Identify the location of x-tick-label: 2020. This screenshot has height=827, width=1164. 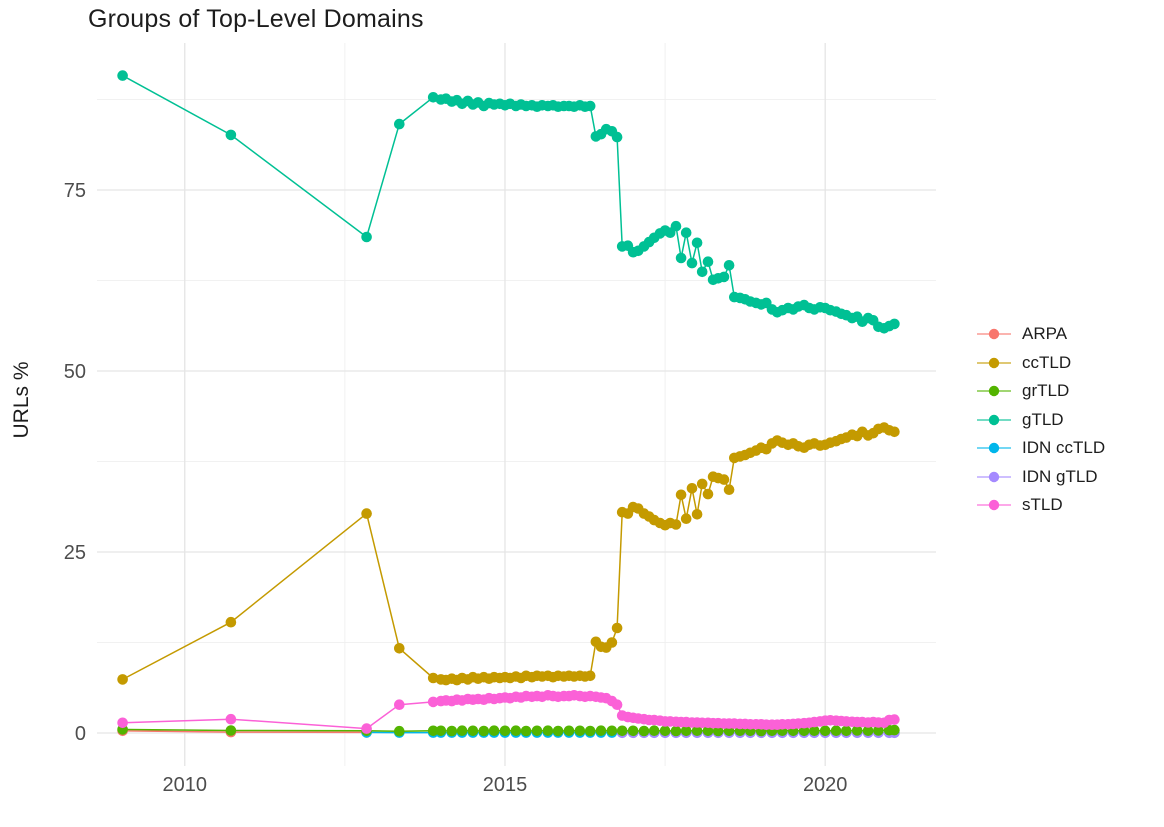
(825, 785).